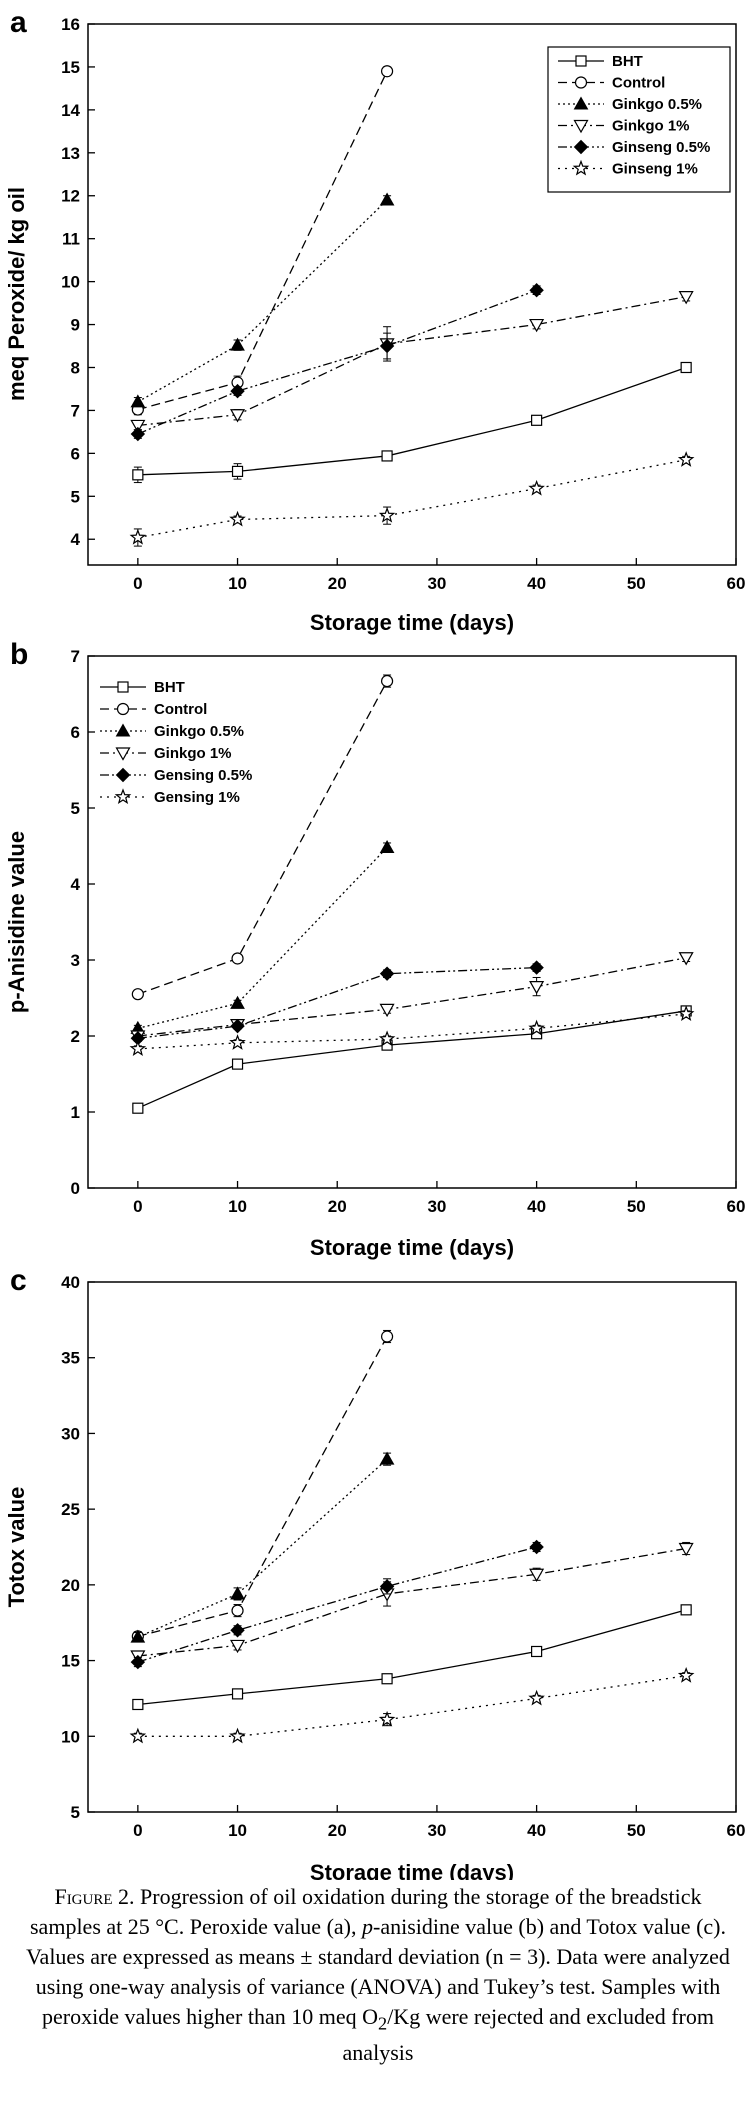 The image size is (756, 2118). I want to click on y-tick-label: 13, so click(70, 153).